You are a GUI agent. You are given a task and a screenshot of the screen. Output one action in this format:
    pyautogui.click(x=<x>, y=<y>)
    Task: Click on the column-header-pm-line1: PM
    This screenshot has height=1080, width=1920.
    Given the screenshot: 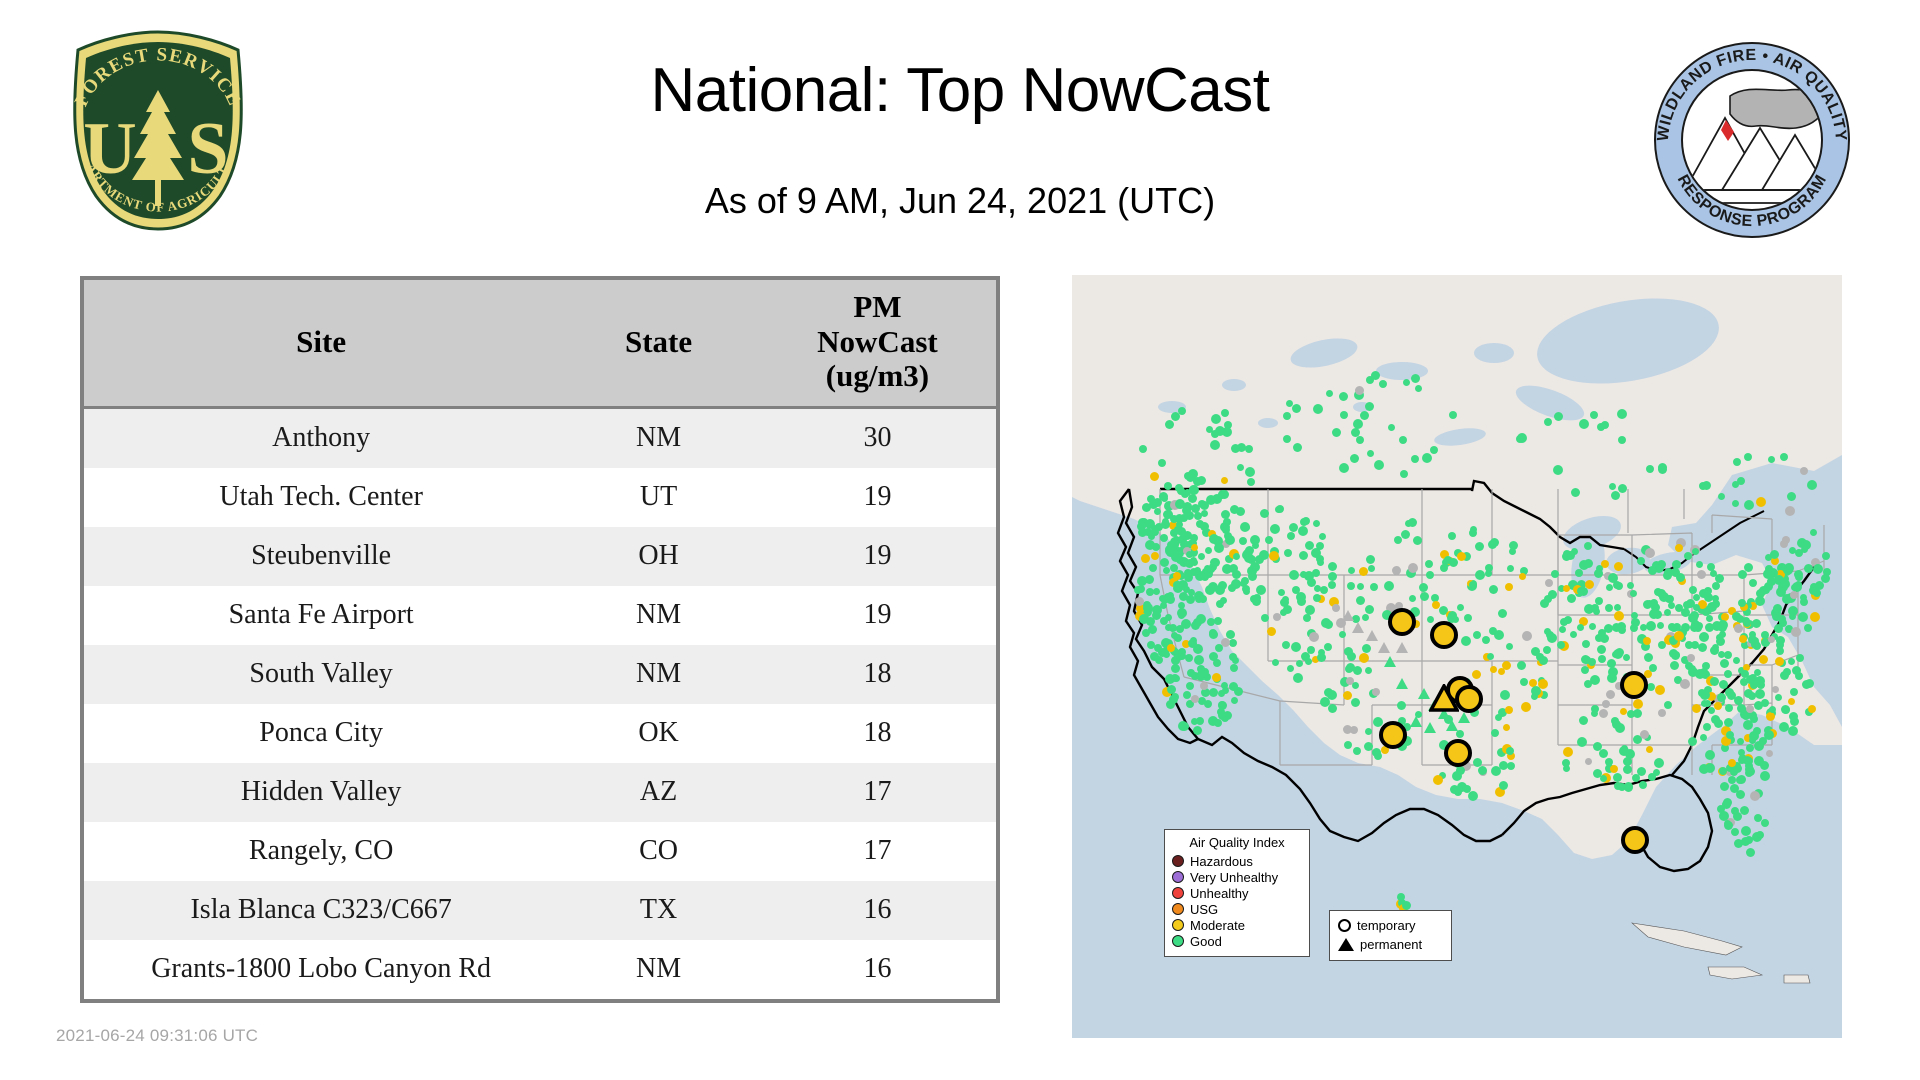 What is the action you would take?
    pyautogui.click(x=877, y=306)
    